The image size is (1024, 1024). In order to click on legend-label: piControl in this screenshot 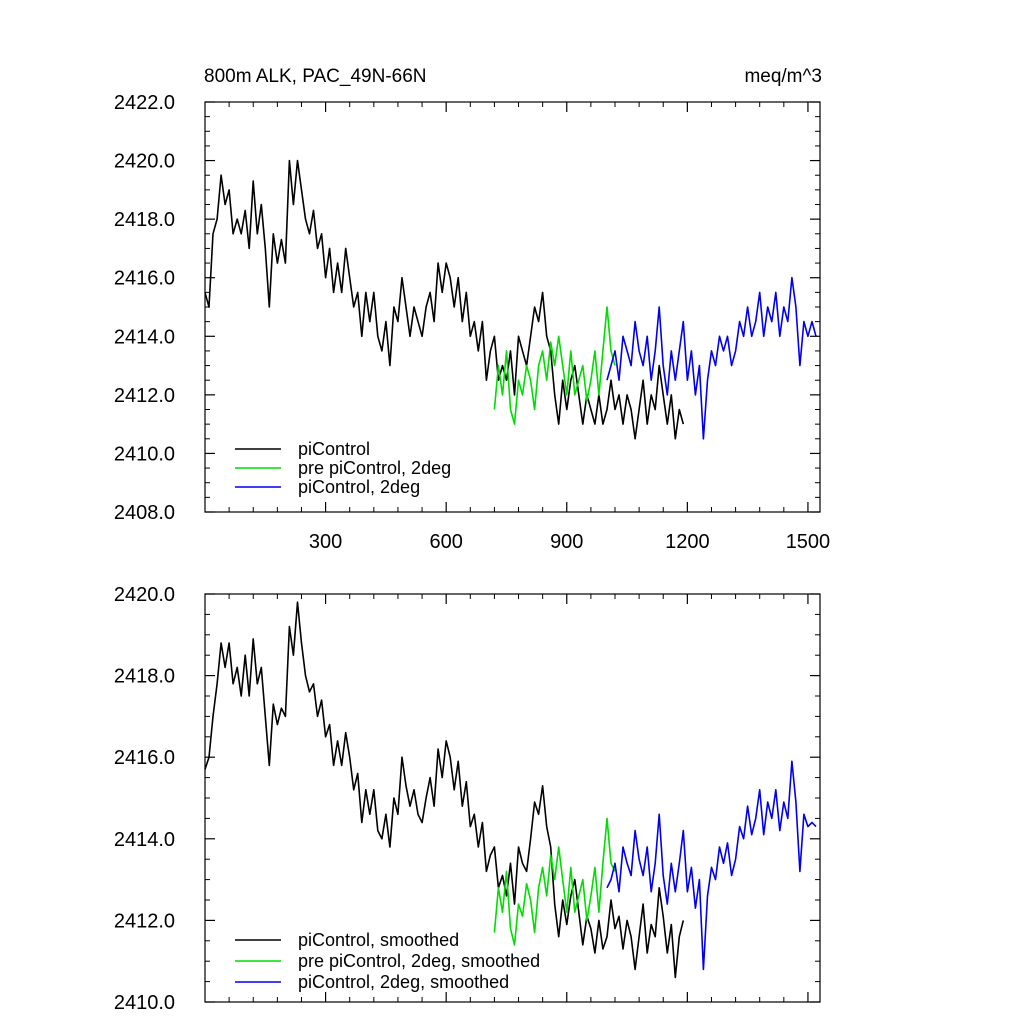, I will do `click(334, 449)`.